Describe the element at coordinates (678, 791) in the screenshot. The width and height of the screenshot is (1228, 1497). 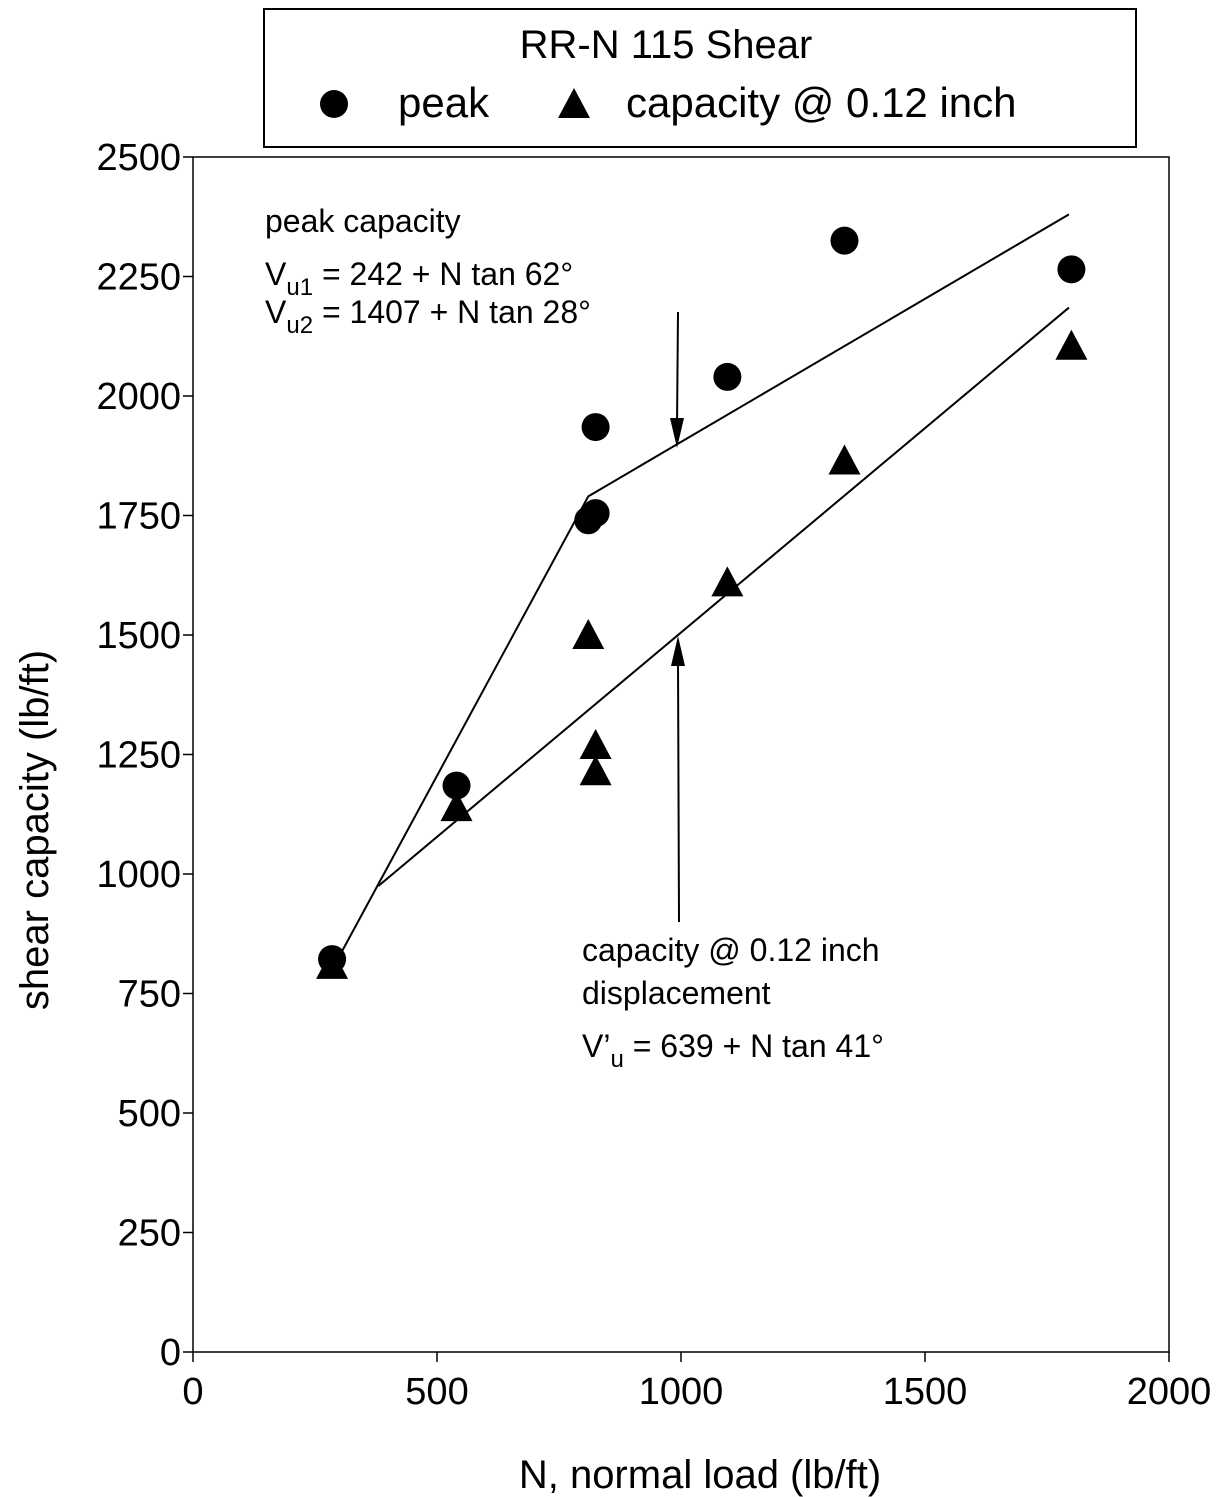
I see `displacement-arrow-shaft` at that location.